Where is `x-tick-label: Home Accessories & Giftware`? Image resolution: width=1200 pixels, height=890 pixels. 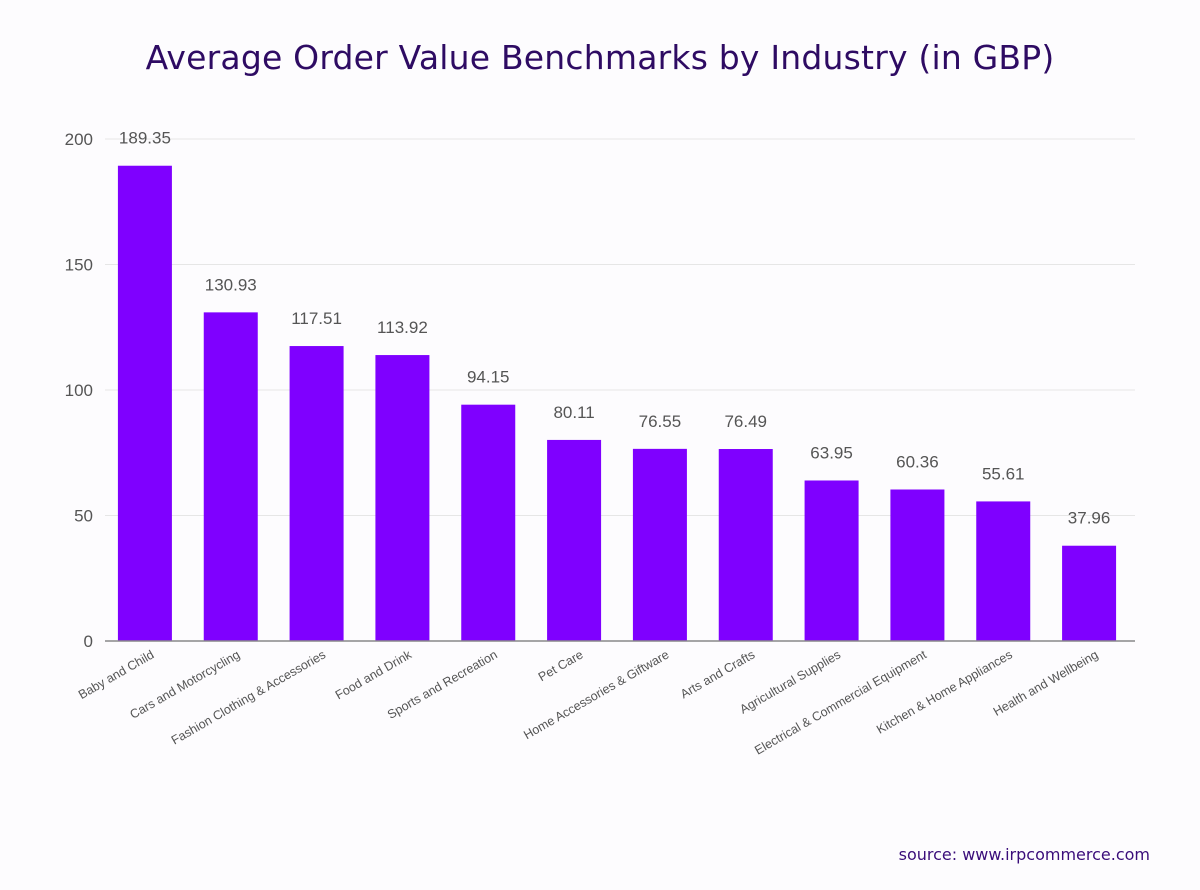
x-tick-label: Home Accessories & Giftware is located at coordinates (596, 694).